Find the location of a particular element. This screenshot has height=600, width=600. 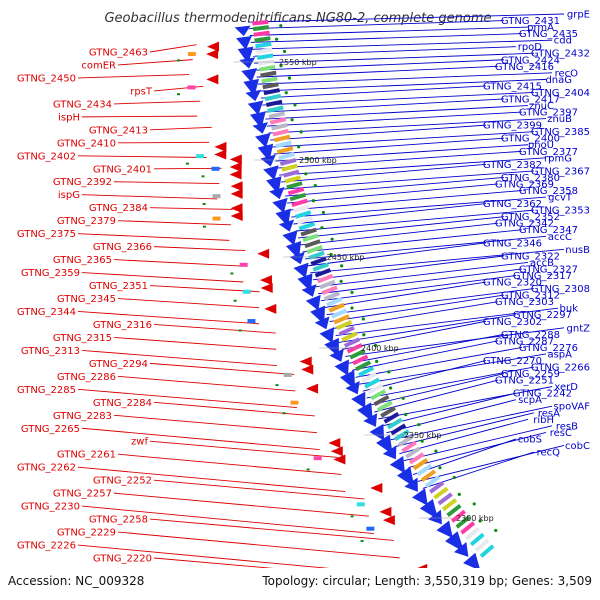

right-gene-label: GTNG_2400 is located at coordinates (530, 139).